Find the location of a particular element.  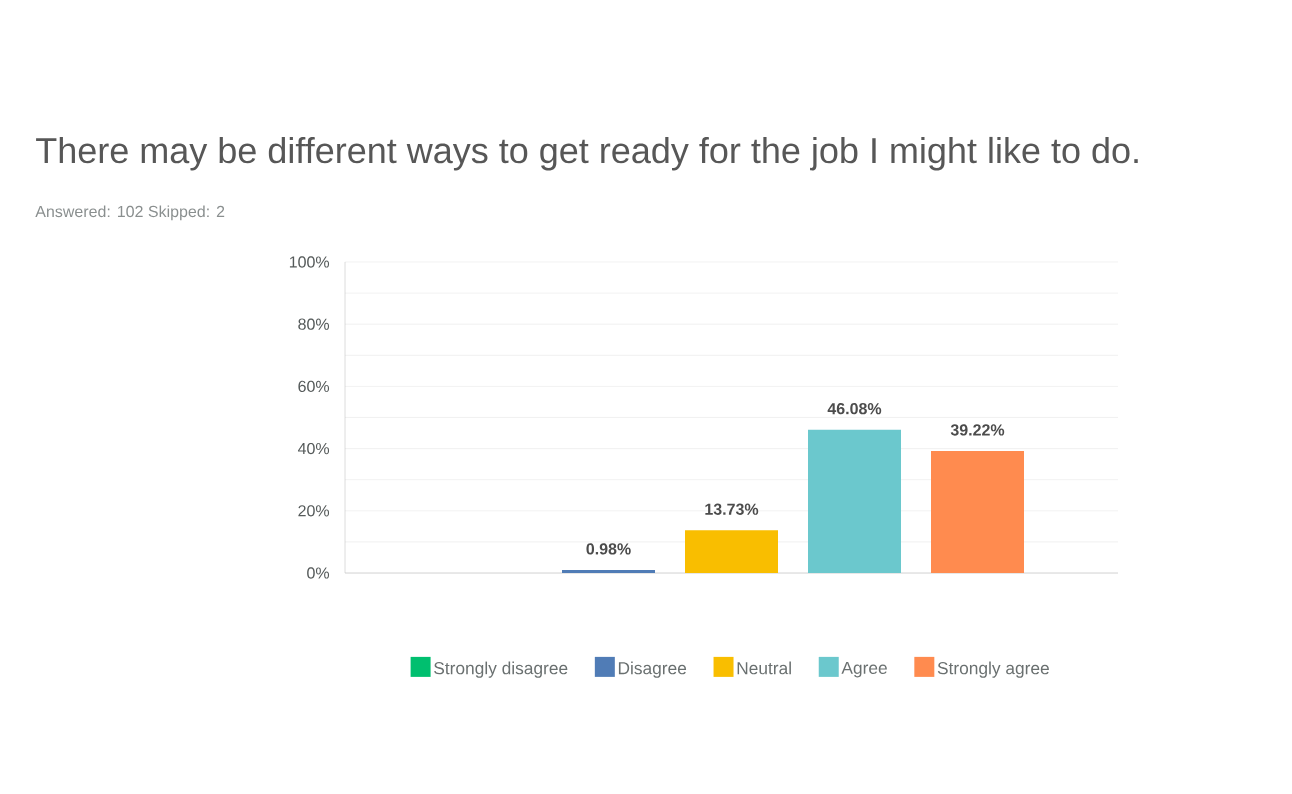

data-label: 46.08% is located at coordinates (854, 408).